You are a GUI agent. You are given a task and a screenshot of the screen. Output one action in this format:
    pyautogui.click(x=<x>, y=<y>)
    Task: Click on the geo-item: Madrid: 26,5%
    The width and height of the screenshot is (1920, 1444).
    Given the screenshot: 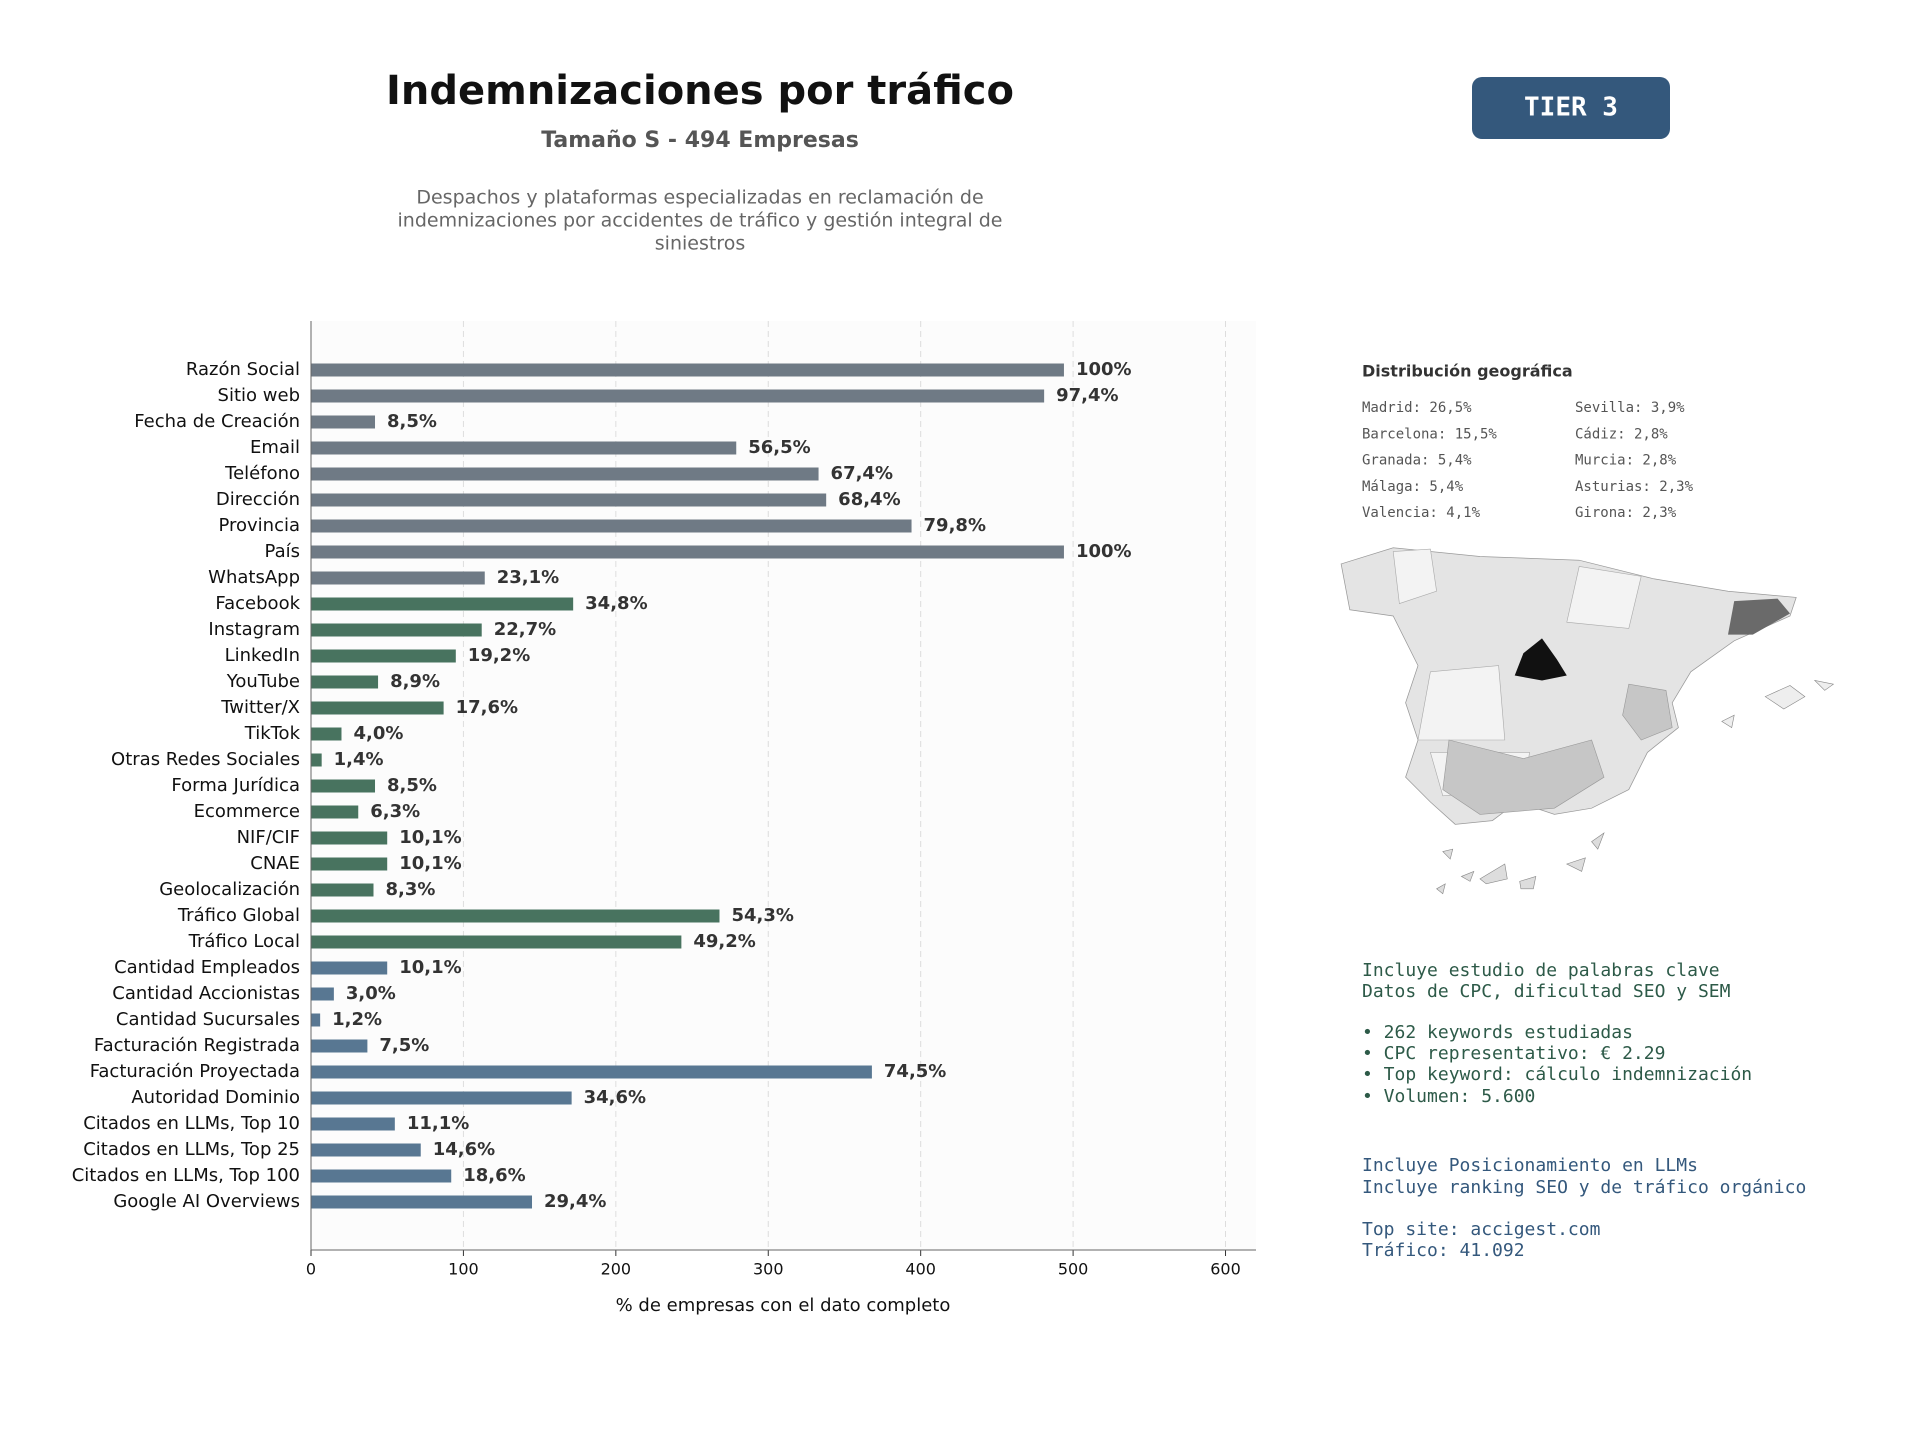 What is the action you would take?
    pyautogui.click(x=1417, y=408)
    